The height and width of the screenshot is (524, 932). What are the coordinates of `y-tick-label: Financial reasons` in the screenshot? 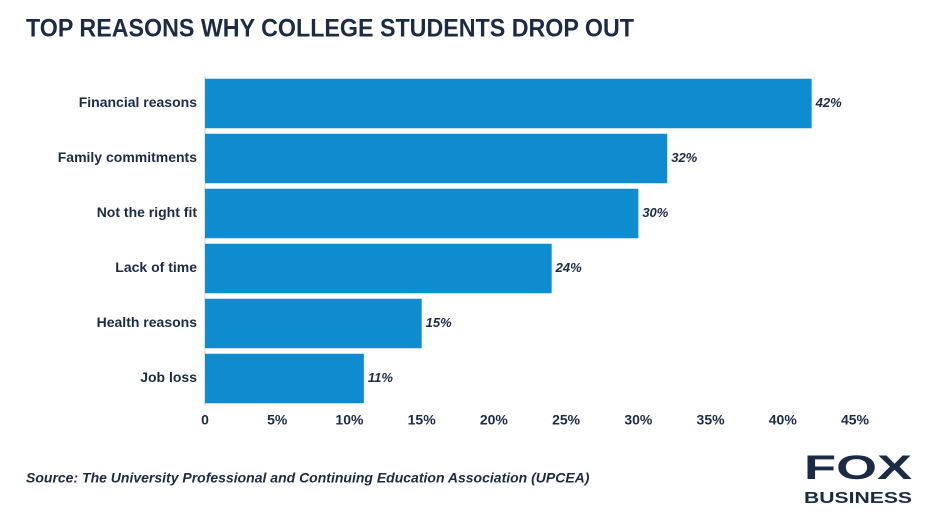 It's located at (138, 102).